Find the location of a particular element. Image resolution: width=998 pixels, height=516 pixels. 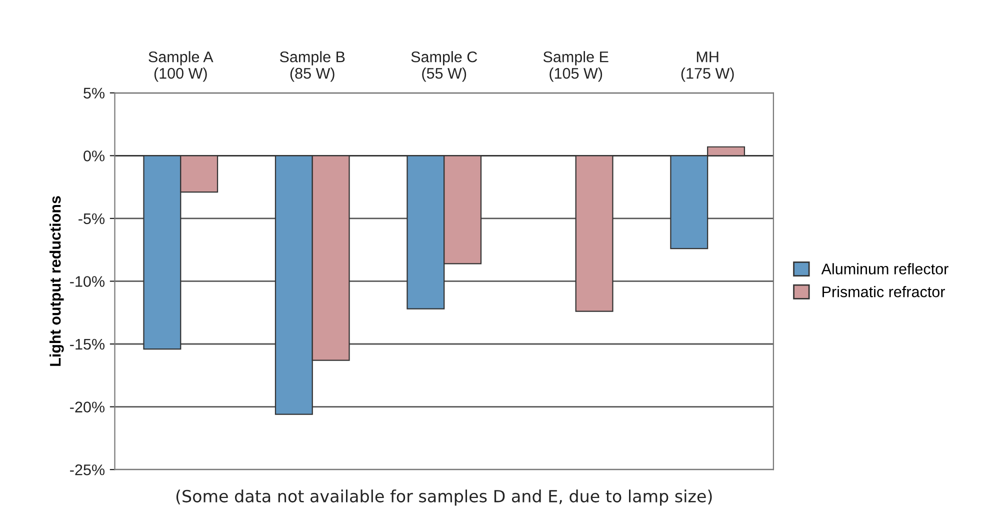

y-tick-label: -5% is located at coordinates (91, 218).